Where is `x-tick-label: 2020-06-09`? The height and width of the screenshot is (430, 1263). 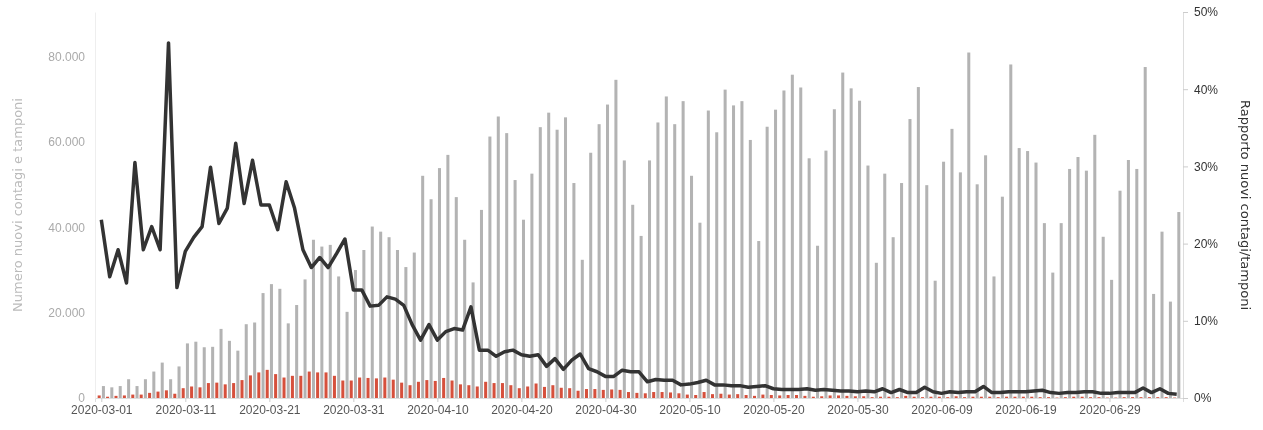
x-tick-label: 2020-06-09 is located at coordinates (942, 409).